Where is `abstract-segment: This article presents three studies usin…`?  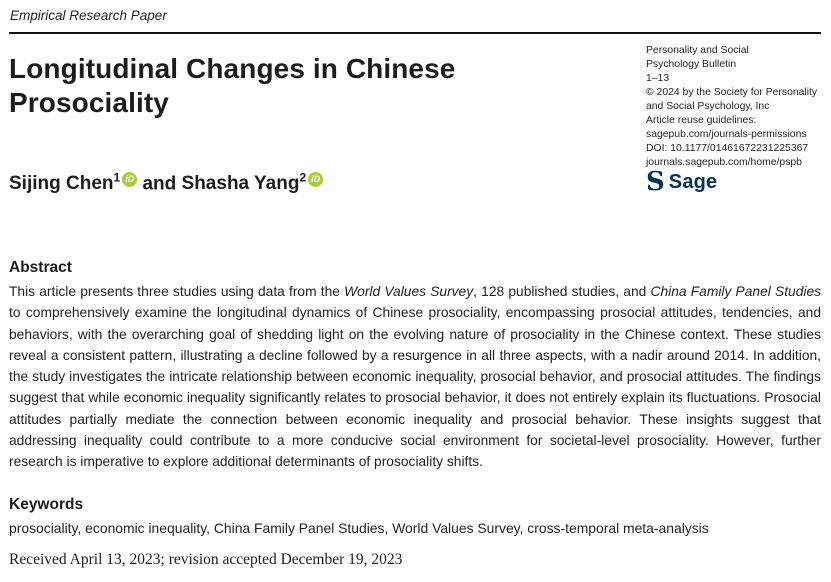
abstract-segment: This article presents three studies usin… is located at coordinates (177, 291).